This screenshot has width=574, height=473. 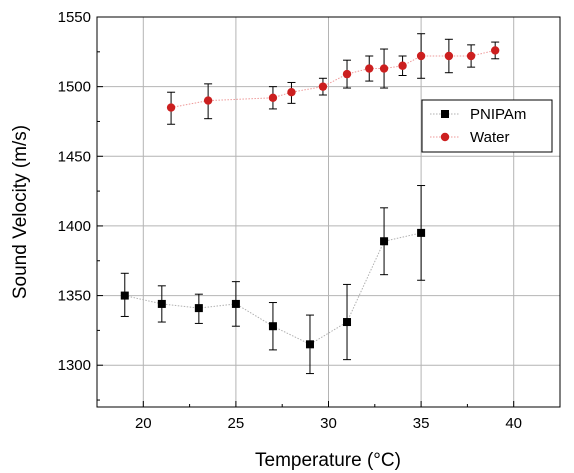 What do you see at coordinates (236, 423) in the screenshot?
I see `x-tick-label: 25` at bounding box center [236, 423].